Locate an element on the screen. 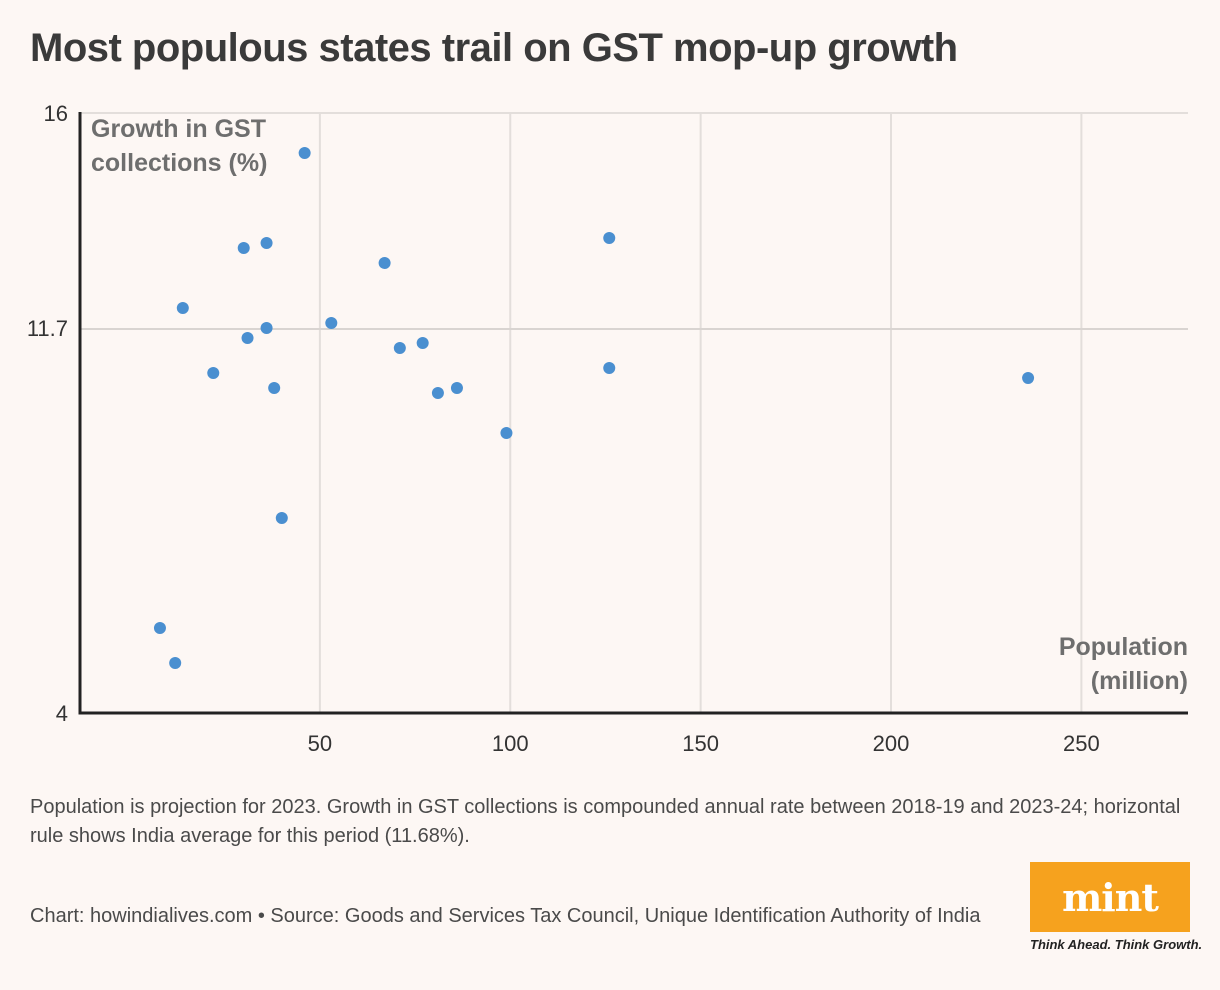  y-axis-label-line1: Growth in GST is located at coordinates (178, 129).